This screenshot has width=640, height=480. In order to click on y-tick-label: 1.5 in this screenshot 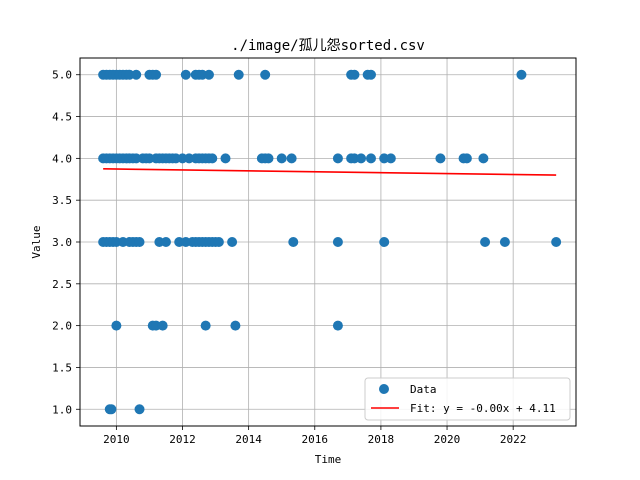, I will do `click(62, 367)`.